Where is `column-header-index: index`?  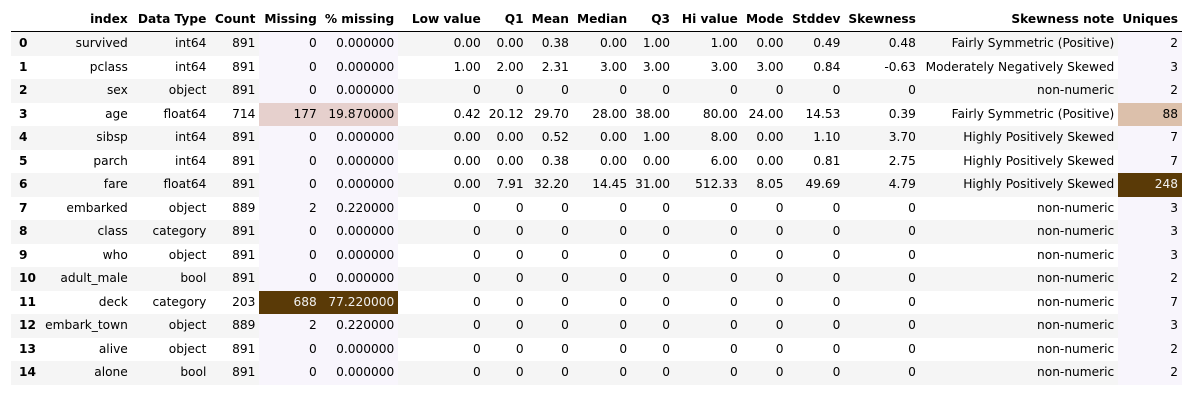 column-header-index: index is located at coordinates (86, 19).